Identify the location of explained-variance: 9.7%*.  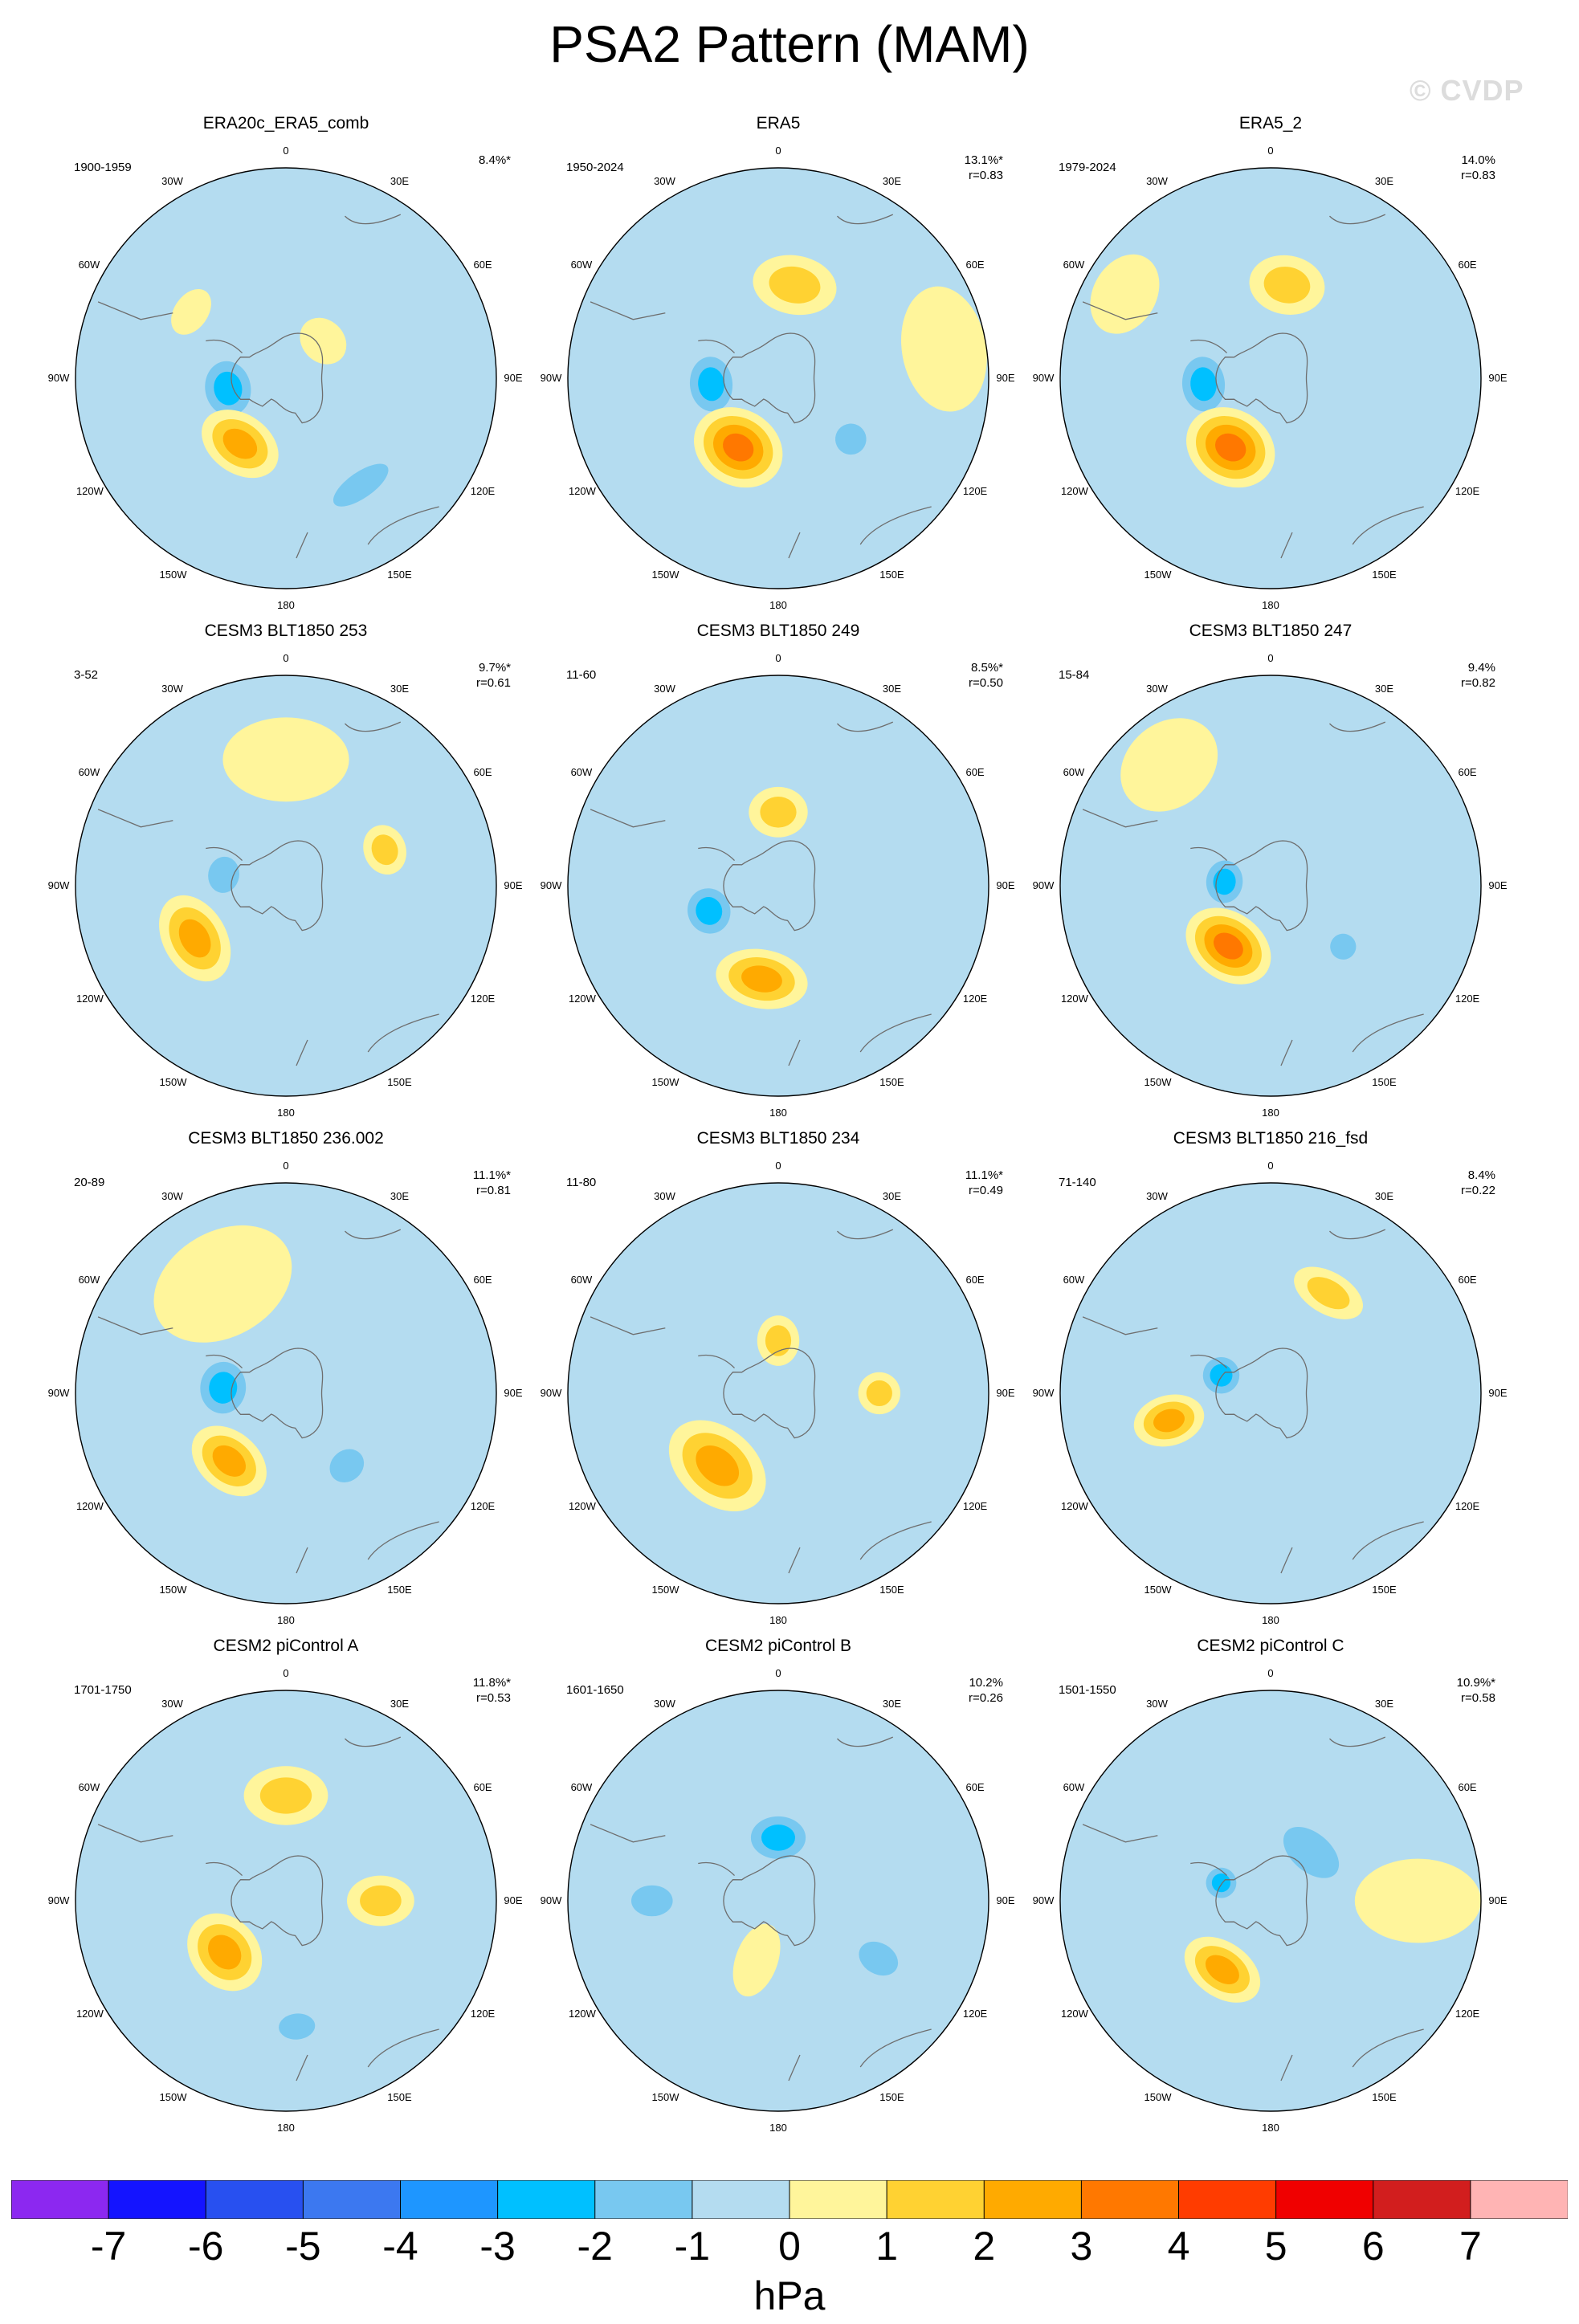
(494, 668).